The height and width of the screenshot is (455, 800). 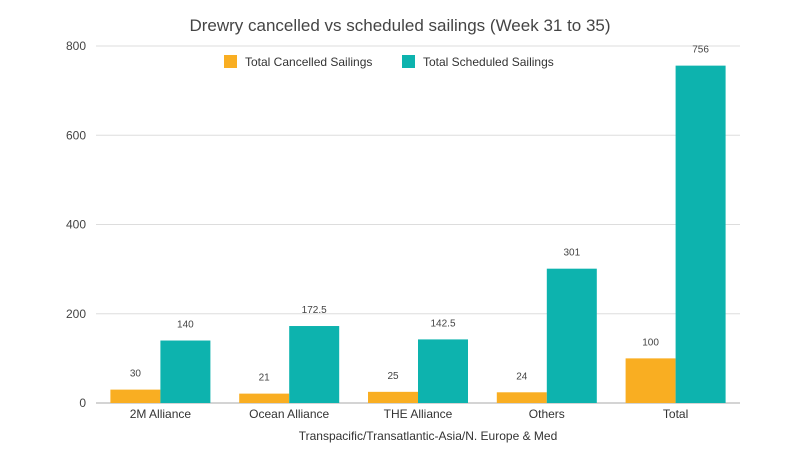 What do you see at coordinates (136, 374) in the screenshot?
I see `data-label: 30` at bounding box center [136, 374].